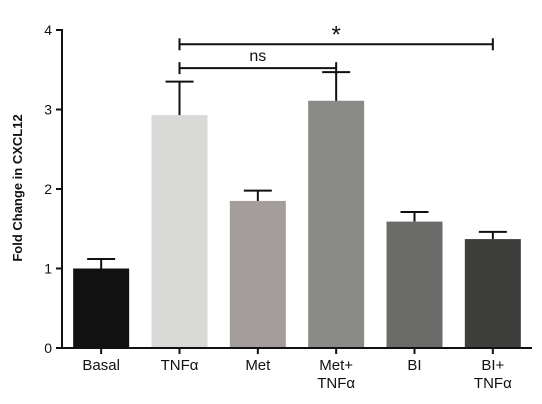 This screenshot has width=542, height=404. What do you see at coordinates (48, 189) in the screenshot?
I see `y-tick-label: 2` at bounding box center [48, 189].